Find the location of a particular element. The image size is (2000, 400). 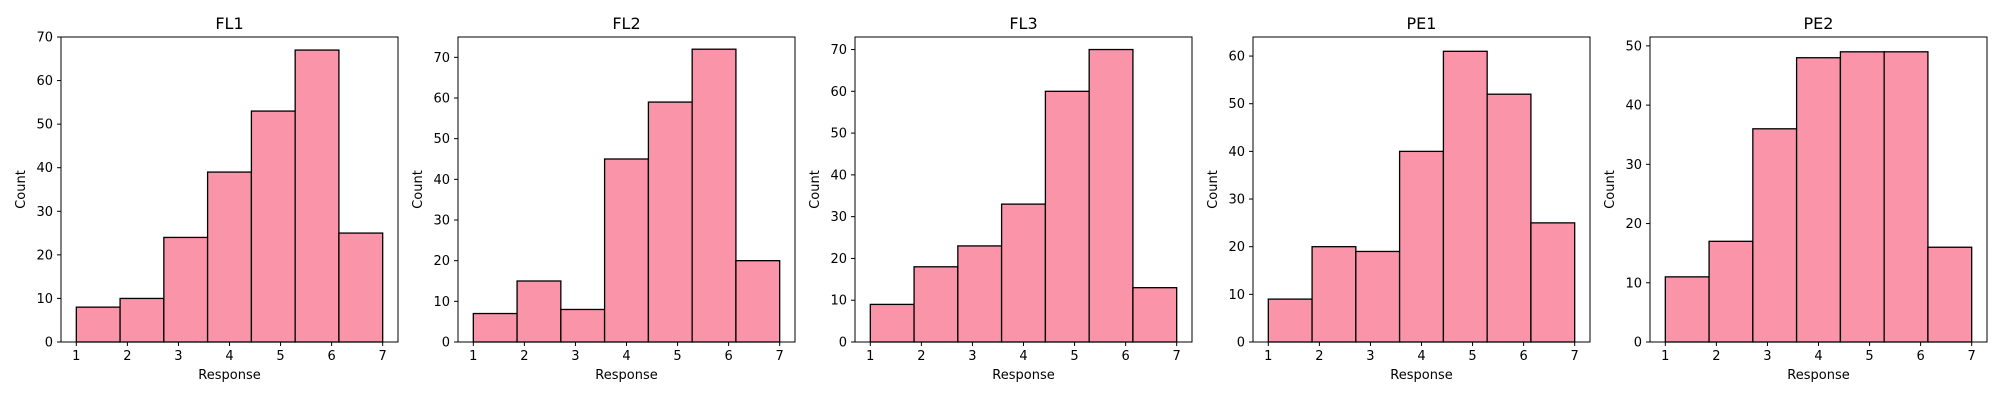

y-tick-label: 70 is located at coordinates (838, 50).